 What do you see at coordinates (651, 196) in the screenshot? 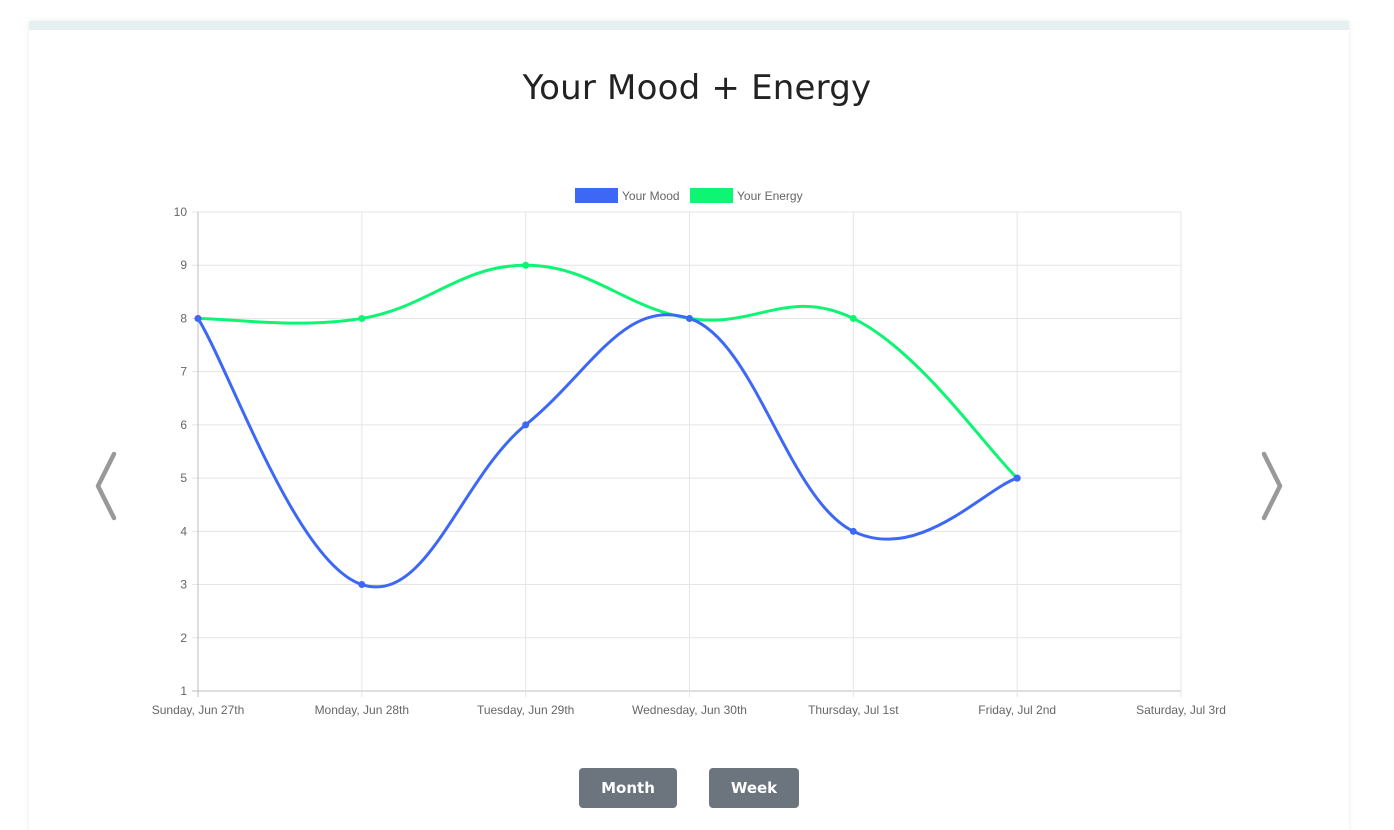
I see `legend-label-your-mood: Your Mood` at bounding box center [651, 196].